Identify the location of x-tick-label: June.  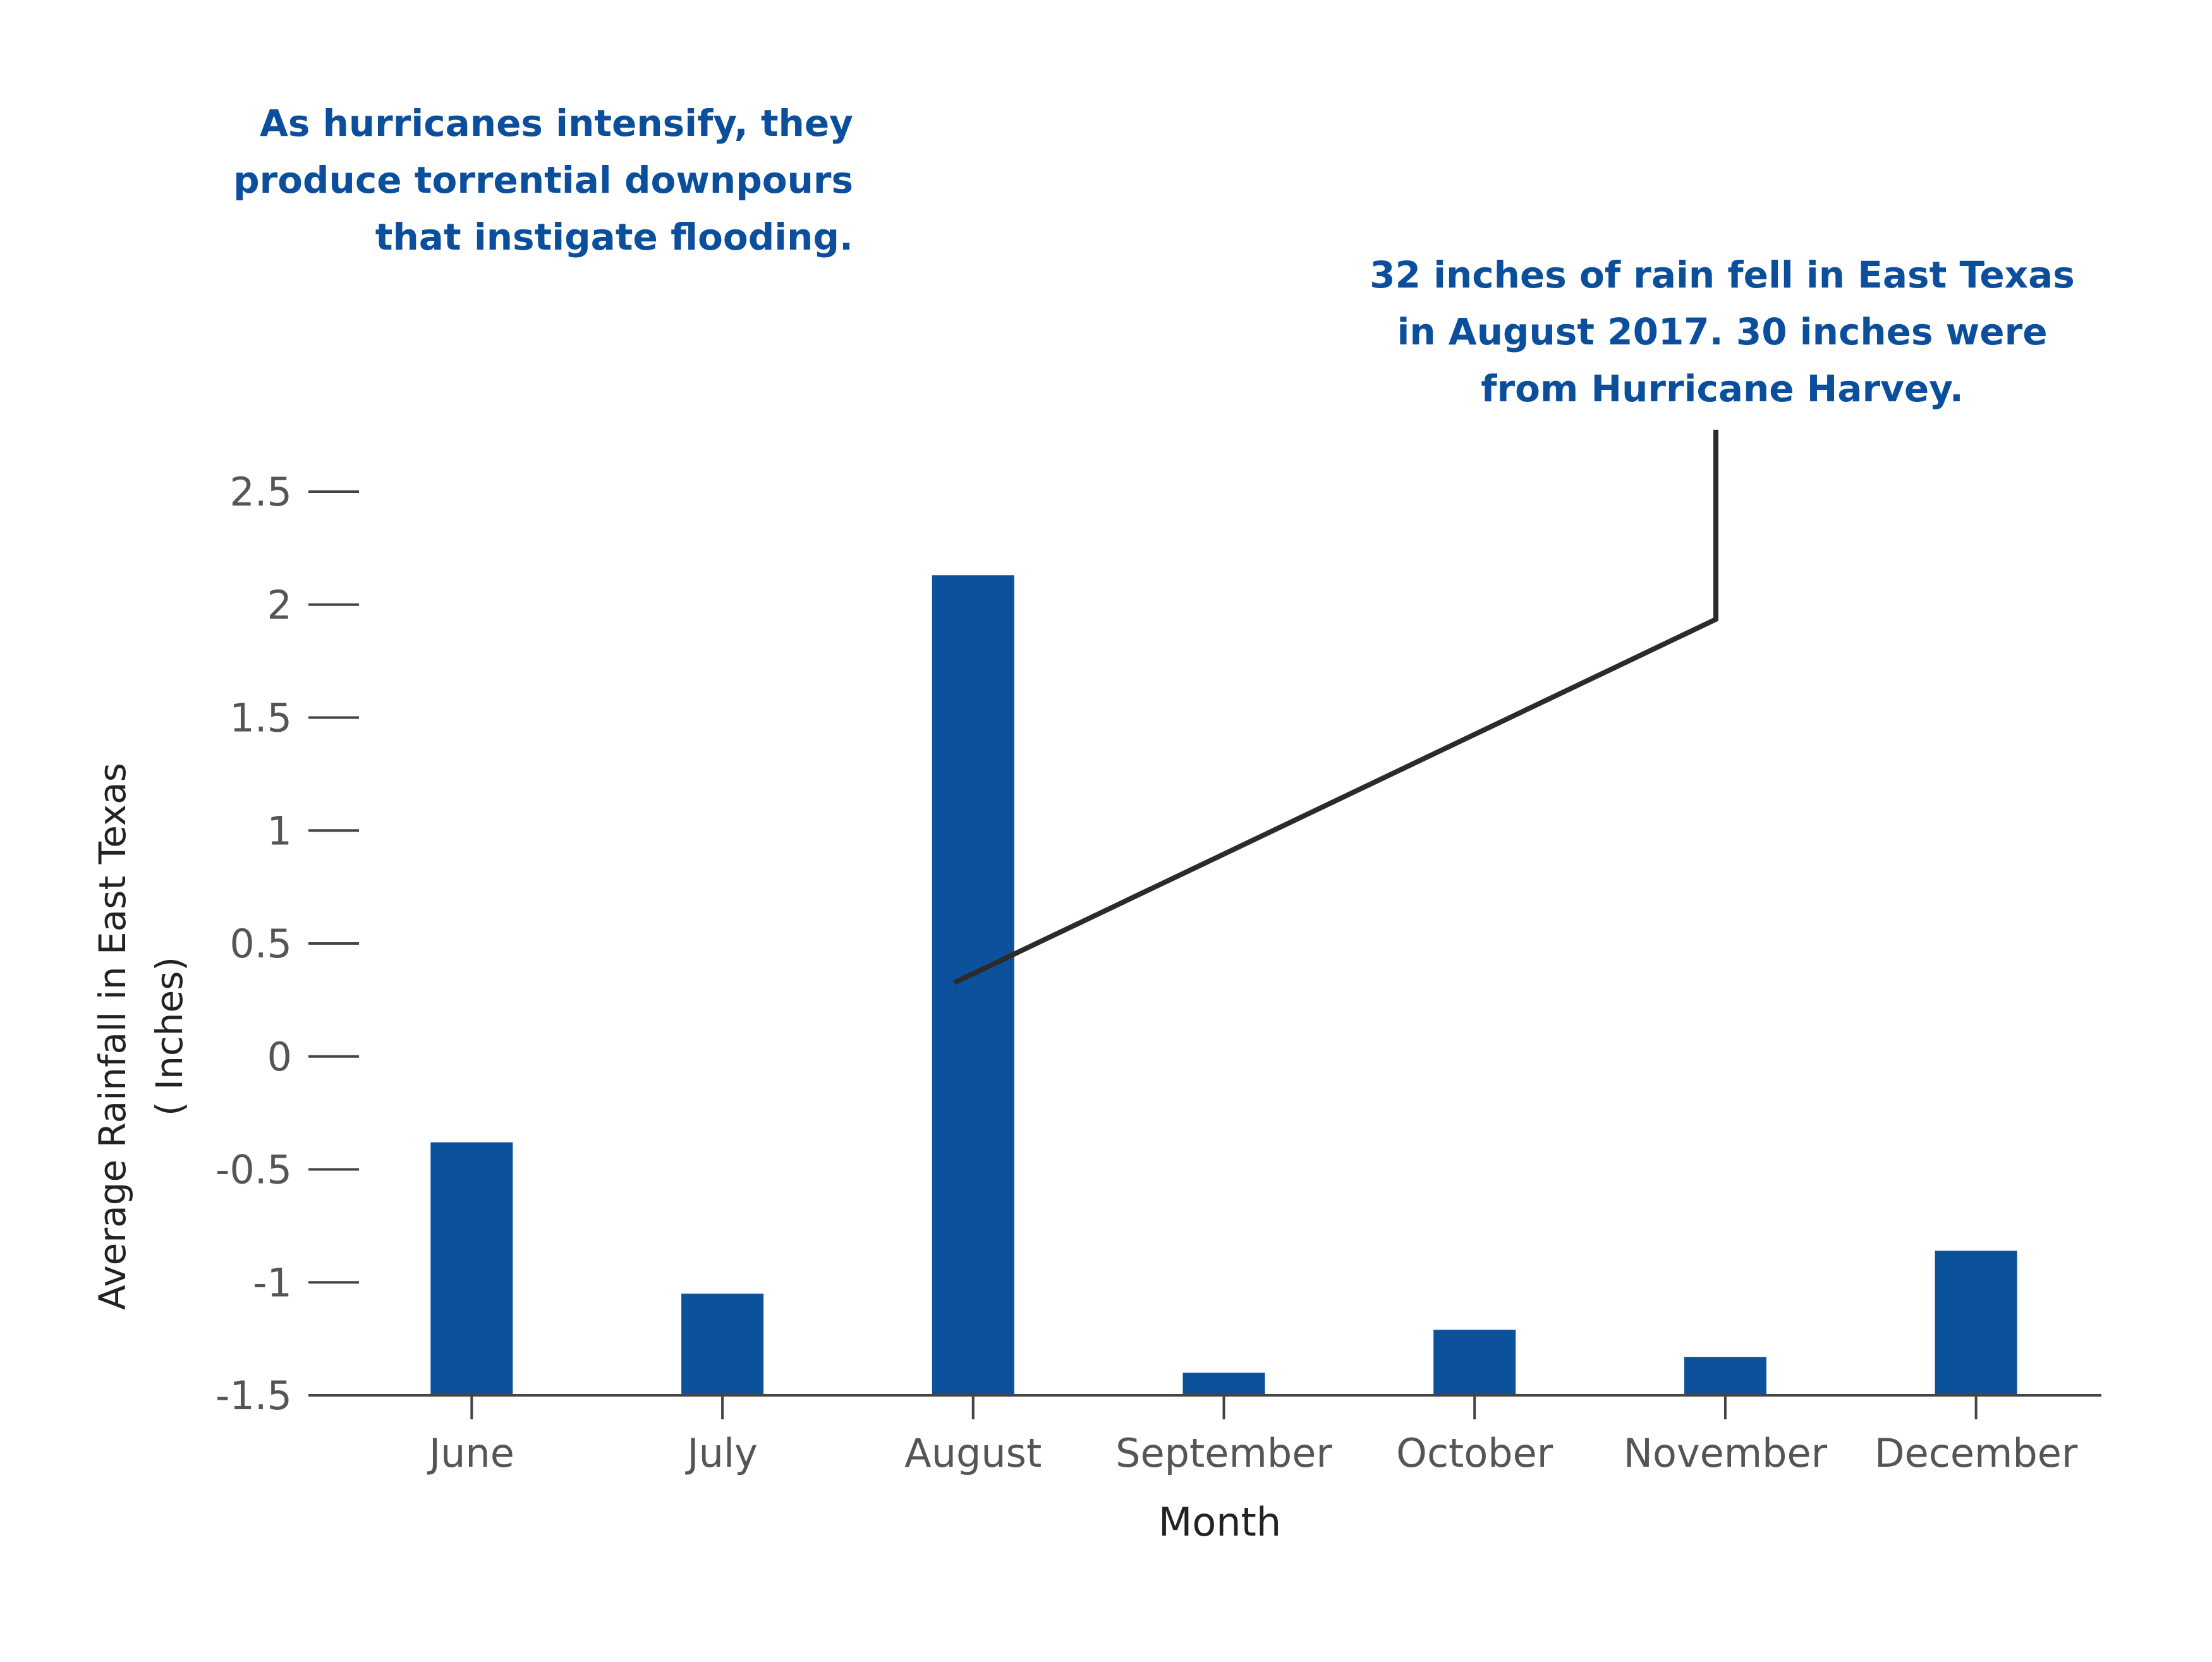
(470, 1453).